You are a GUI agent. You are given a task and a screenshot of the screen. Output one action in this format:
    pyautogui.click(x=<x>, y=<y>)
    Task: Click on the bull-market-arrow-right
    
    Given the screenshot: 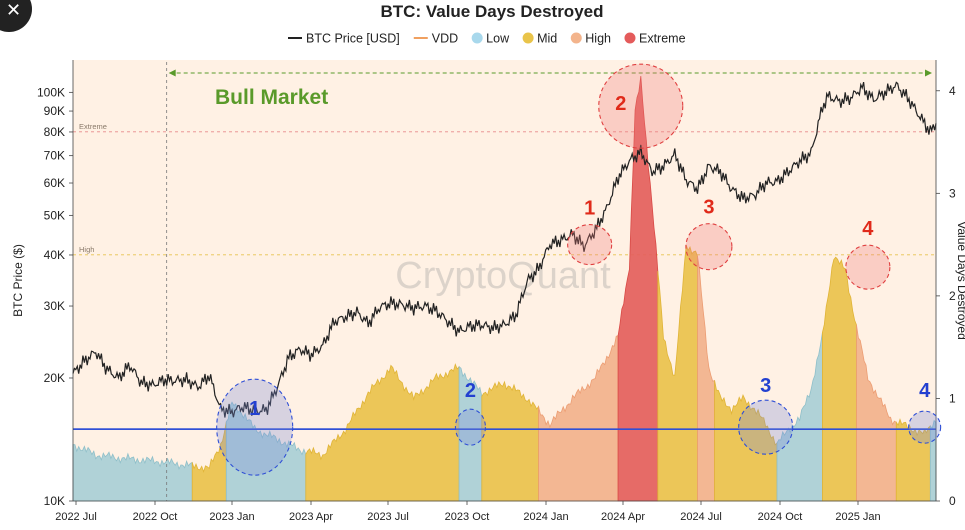 What is the action you would take?
    pyautogui.click(x=928, y=73)
    